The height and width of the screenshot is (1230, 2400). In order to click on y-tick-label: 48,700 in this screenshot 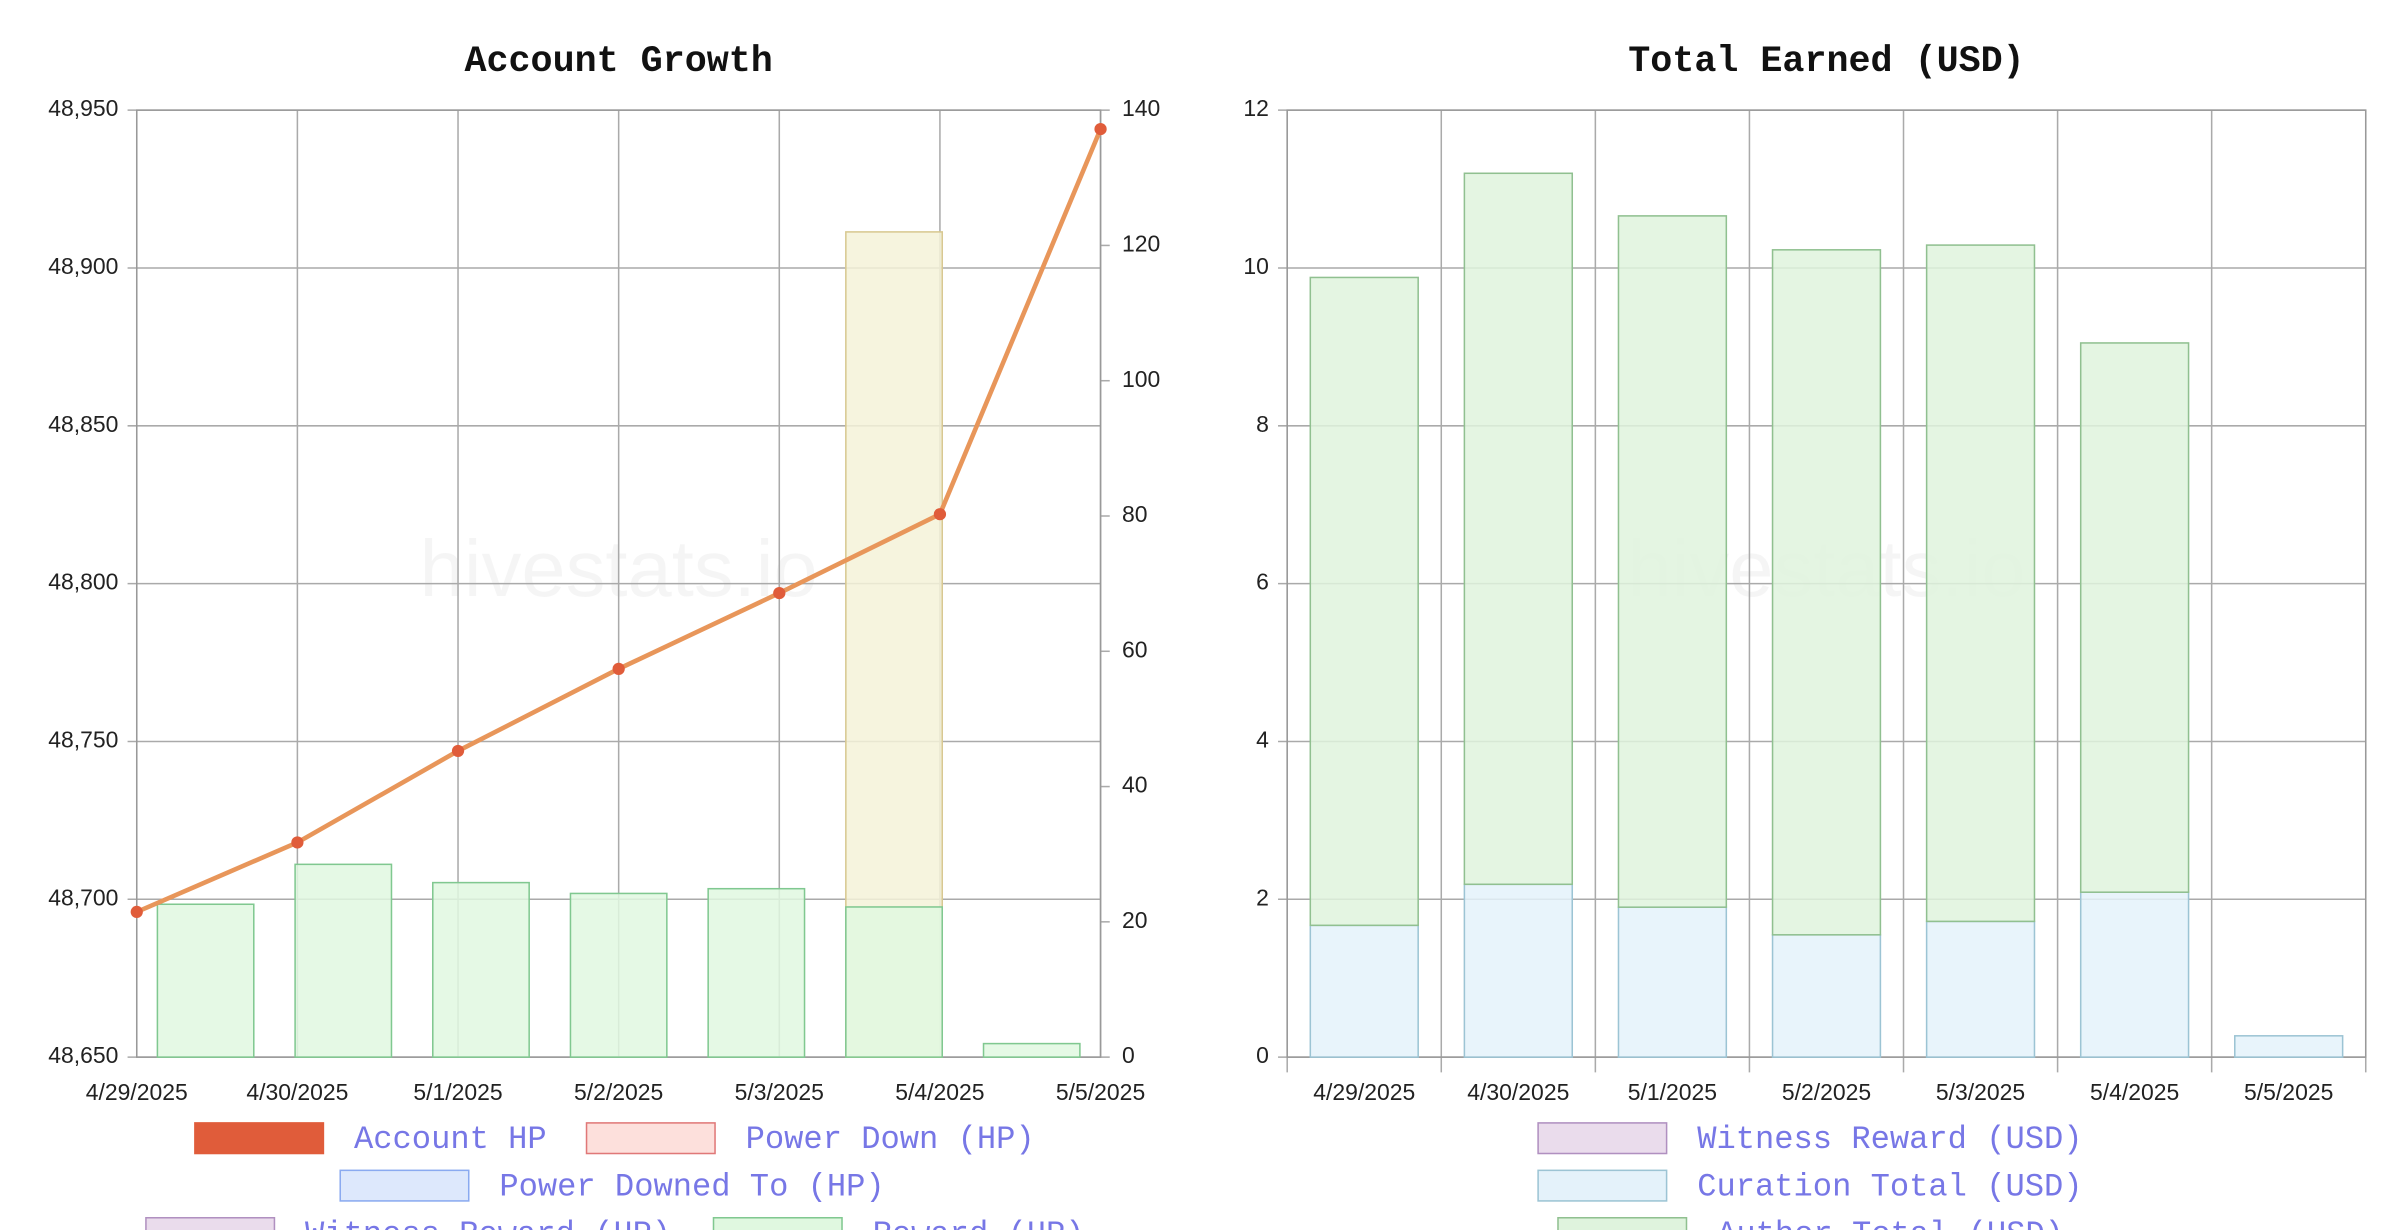, I will do `click(83, 897)`.